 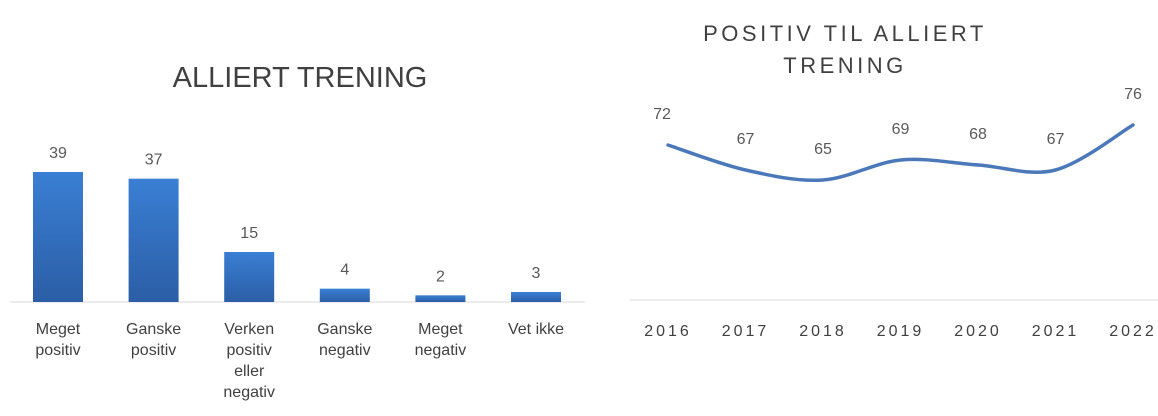 What do you see at coordinates (58, 153) in the screenshot?
I see `data-label: 39` at bounding box center [58, 153].